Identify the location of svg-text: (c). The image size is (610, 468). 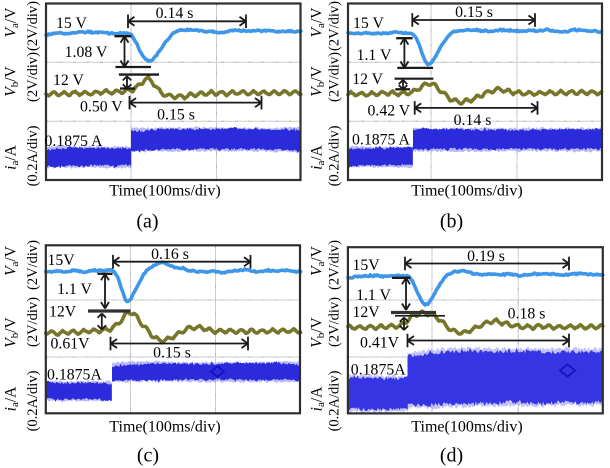
(148, 456).